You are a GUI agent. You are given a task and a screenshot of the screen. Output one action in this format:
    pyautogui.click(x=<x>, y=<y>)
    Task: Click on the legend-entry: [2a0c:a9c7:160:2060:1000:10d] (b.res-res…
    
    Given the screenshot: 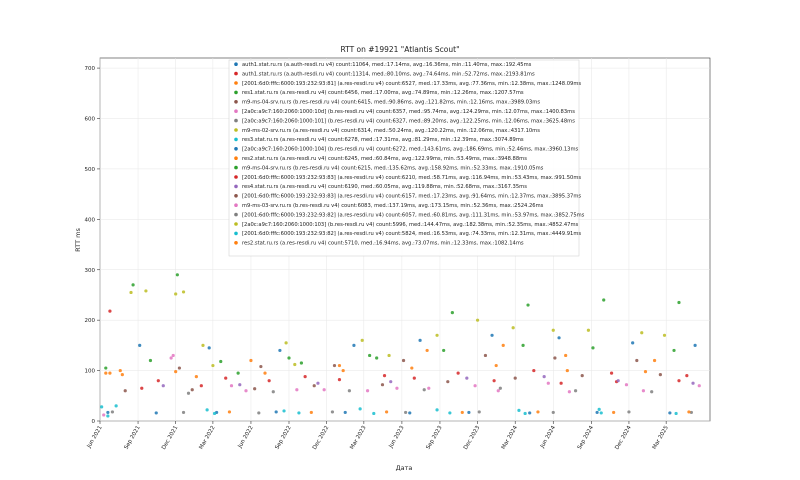 What is the action you would take?
    pyautogui.click(x=408, y=112)
    